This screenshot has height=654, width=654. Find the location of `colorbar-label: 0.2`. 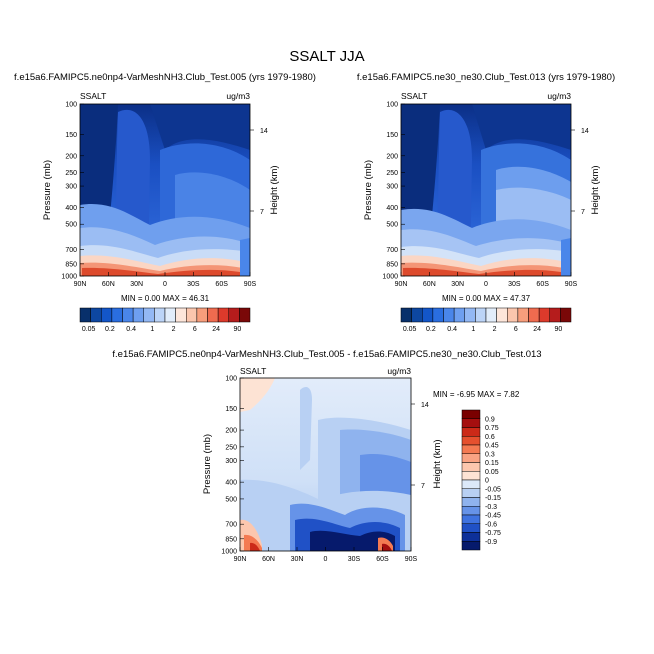

colorbar-label: 0.2 is located at coordinates (431, 329).